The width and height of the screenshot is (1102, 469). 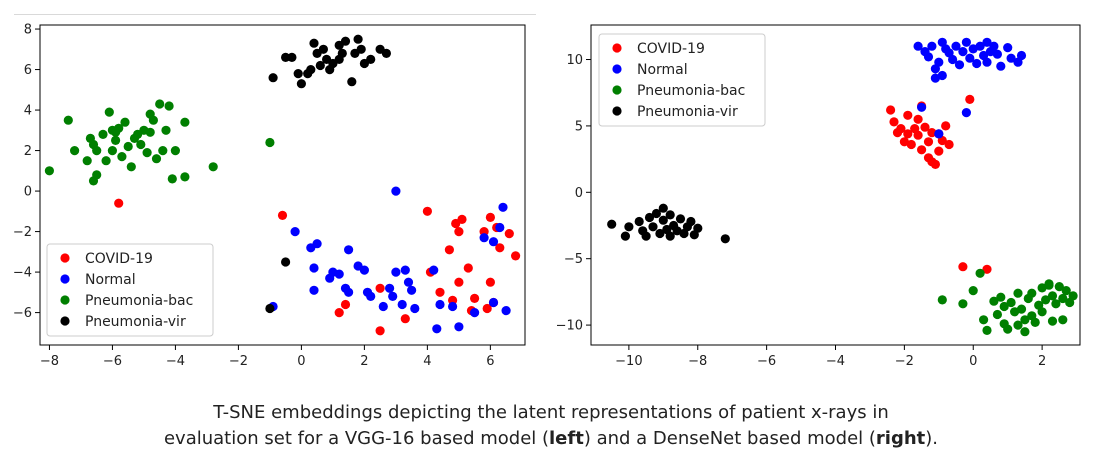 What do you see at coordinates (573, 259) in the screenshot?
I see `y-tick-label: −5` at bounding box center [573, 259].